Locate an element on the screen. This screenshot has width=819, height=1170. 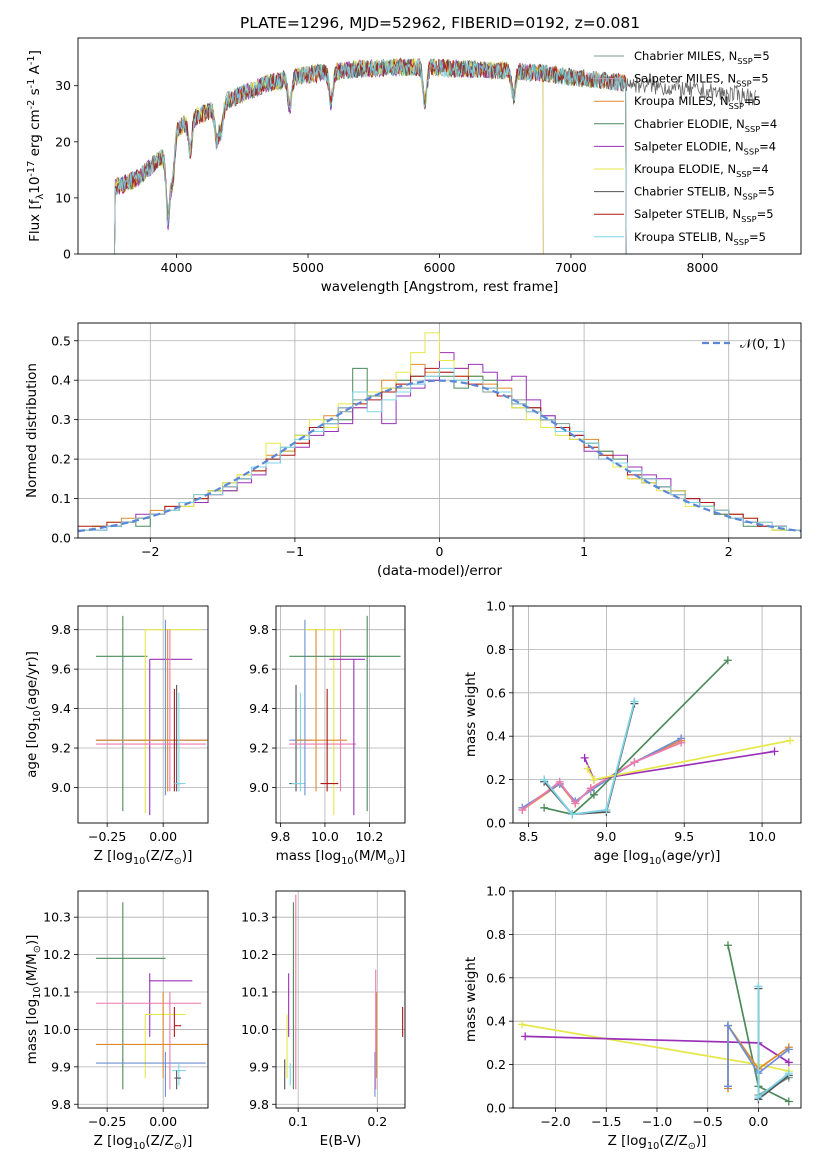
x-tick-label: −1.5 is located at coordinates (606, 1121).